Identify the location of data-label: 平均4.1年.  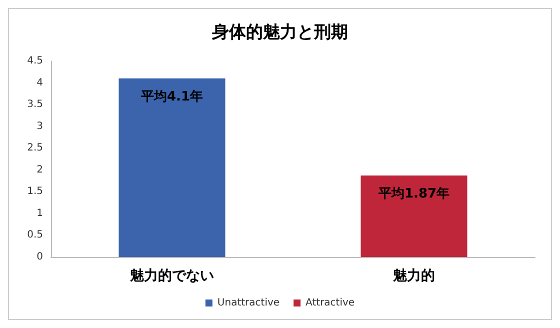
(172, 96).